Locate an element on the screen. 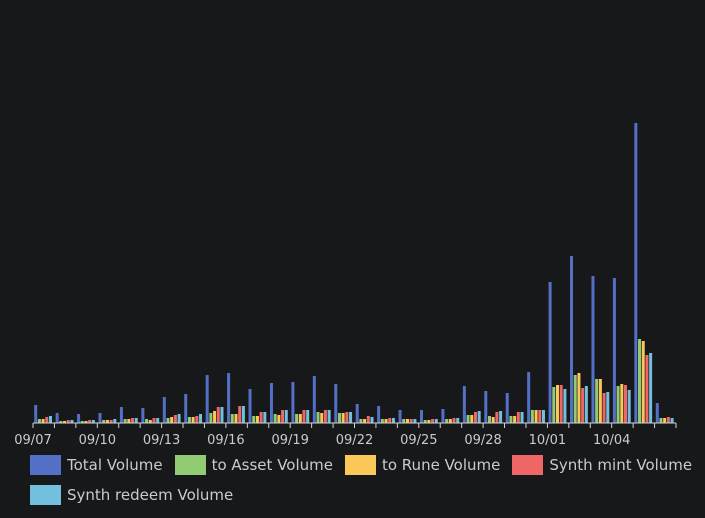 This screenshot has width=705, height=518. legend-item: Synth mint Volume is located at coordinates (602, 465).